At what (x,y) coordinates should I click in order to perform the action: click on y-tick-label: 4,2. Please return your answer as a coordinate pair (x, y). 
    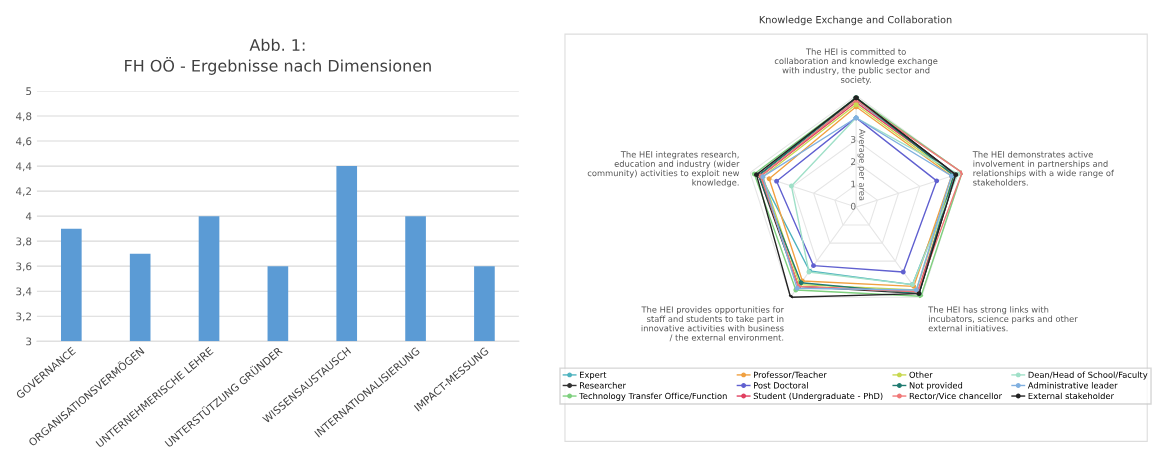
    Looking at the image, I should click on (23, 192).